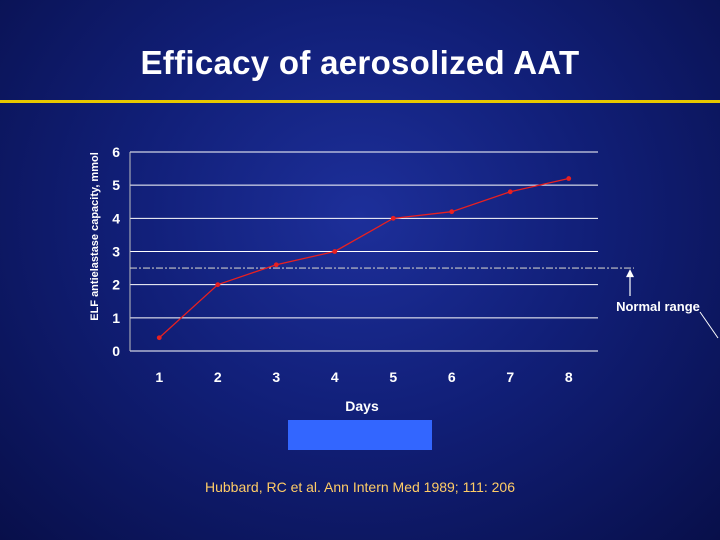 Image resolution: width=720 pixels, height=540 pixels. What do you see at coordinates (116, 185) in the screenshot?
I see `y-tick-5: 5` at bounding box center [116, 185].